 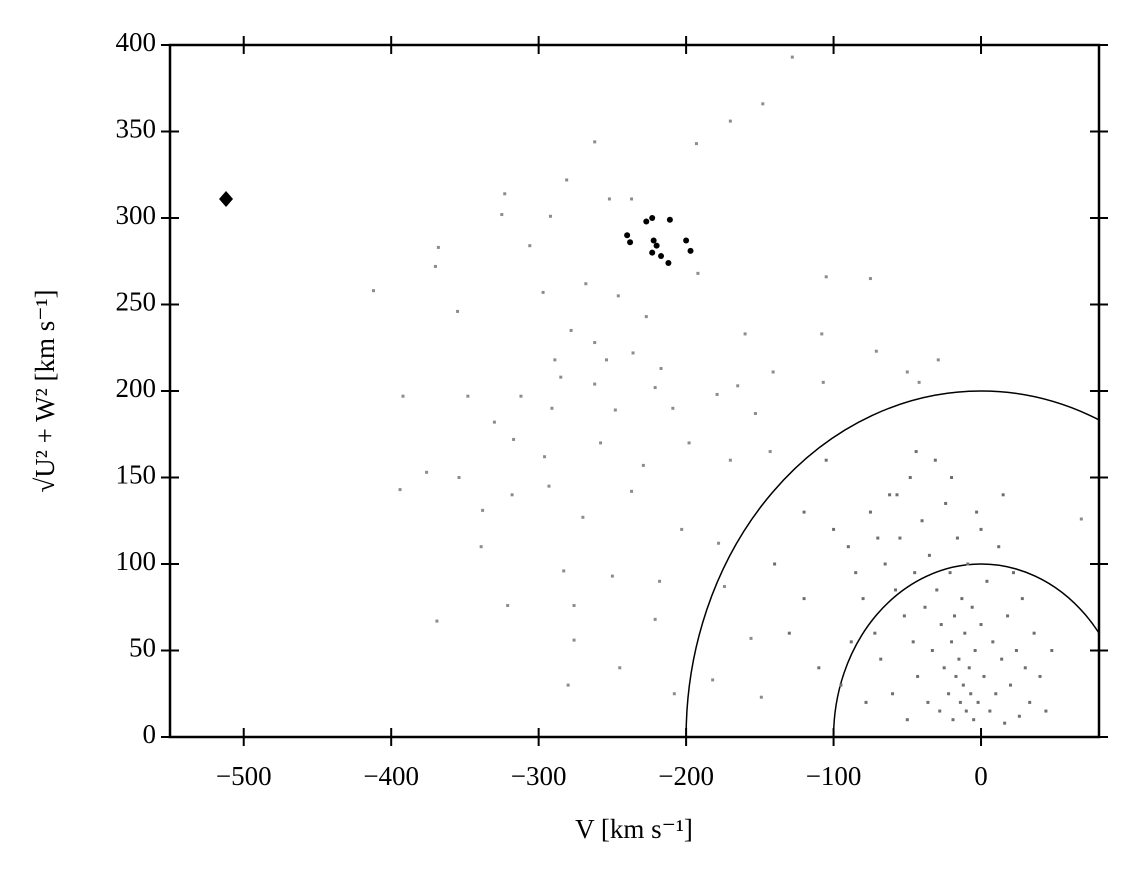 I want to click on y-axis-label: √U² + W² [km s⁻¹], so click(x=45, y=390).